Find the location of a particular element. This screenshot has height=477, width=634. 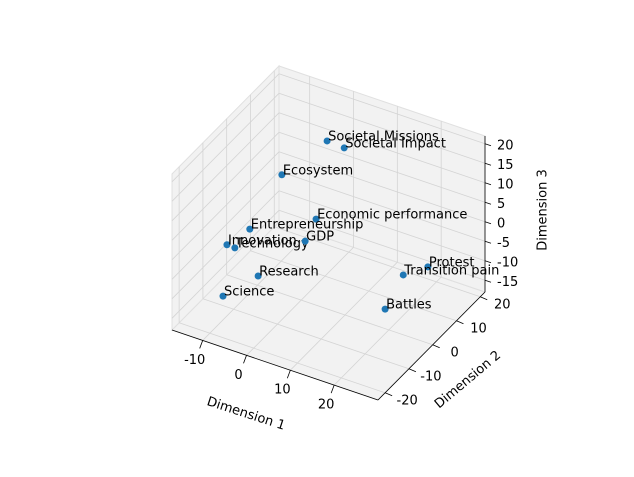

point-label: Ecosystem is located at coordinates (318, 170).